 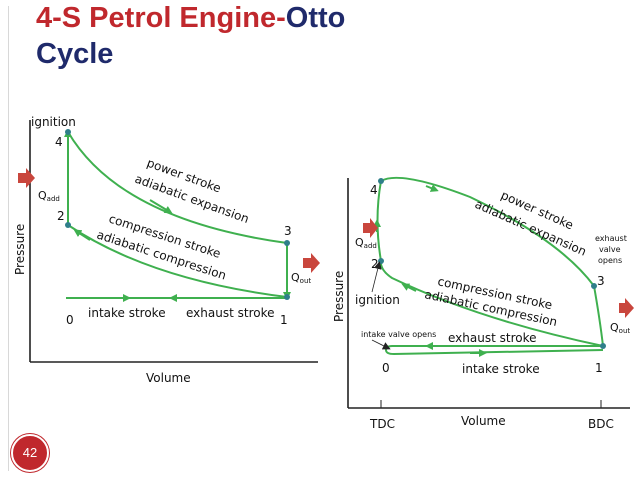 What do you see at coordinates (611, 238) in the screenshot?
I see `right-exhaust-valve-label-1: exhaust` at bounding box center [611, 238].